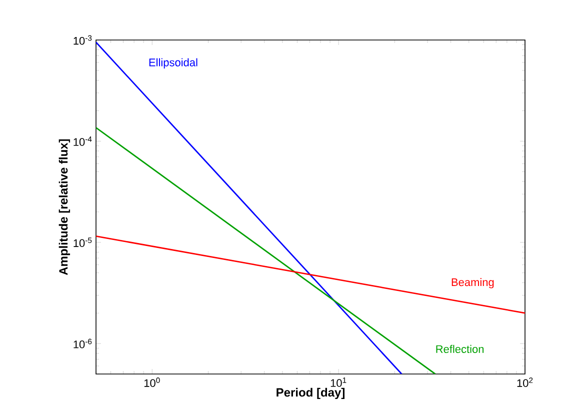  I want to click on y-axis-title: Amplitude [relative flux], so click(64, 207).